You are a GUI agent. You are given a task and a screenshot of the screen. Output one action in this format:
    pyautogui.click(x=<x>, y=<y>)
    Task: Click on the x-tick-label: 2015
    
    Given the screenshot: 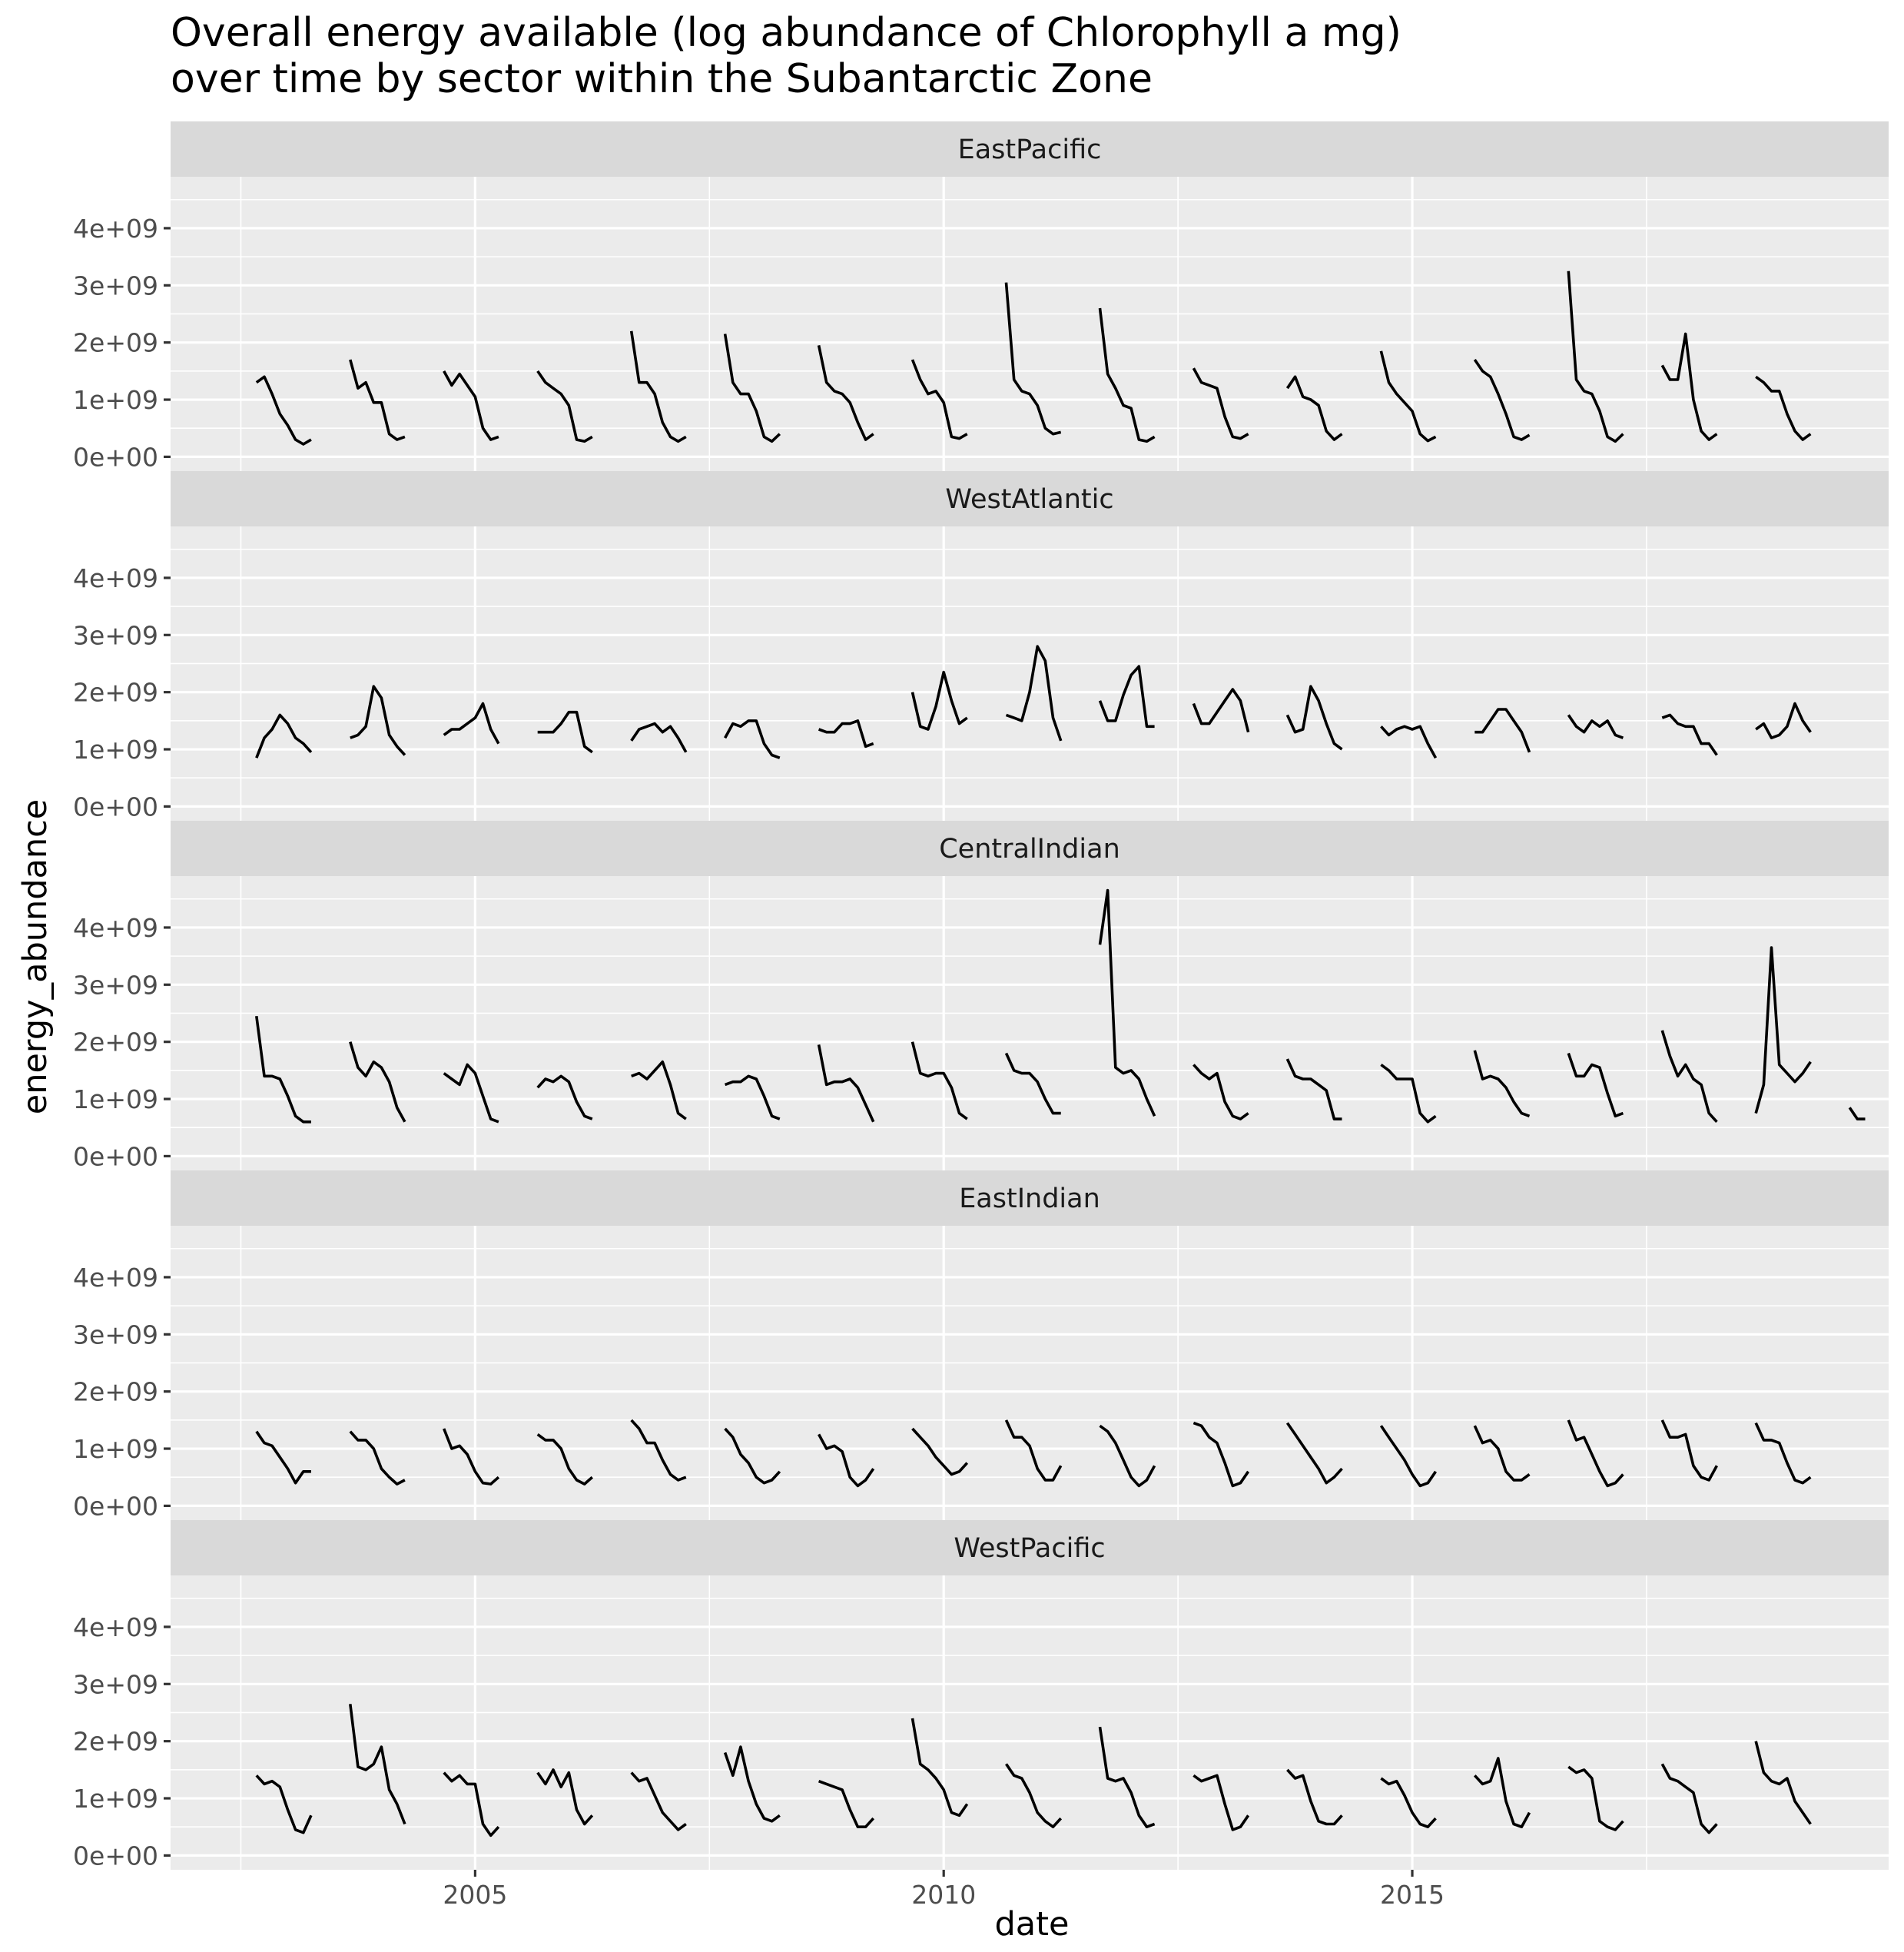 What is the action you would take?
    pyautogui.click(x=1412, y=1895)
    